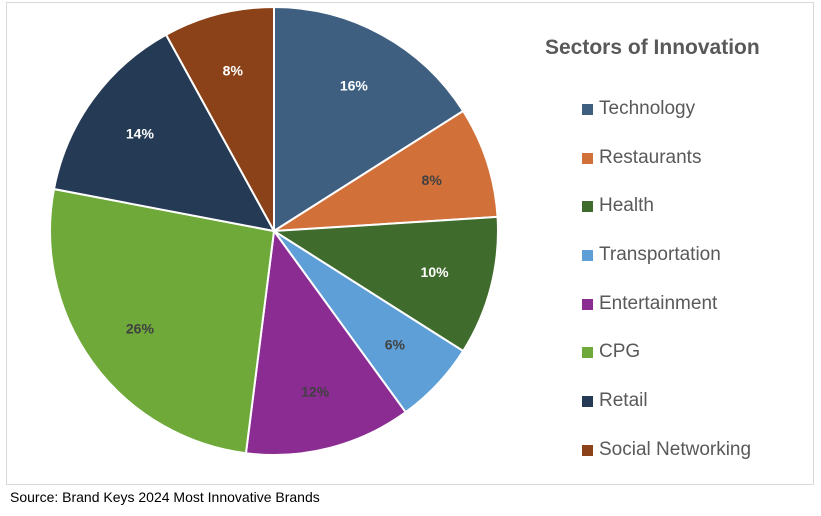 Image resolution: width=821 pixels, height=516 pixels. What do you see at coordinates (219, 118) in the screenshot?
I see `pie-slice-social-networking` at bounding box center [219, 118].